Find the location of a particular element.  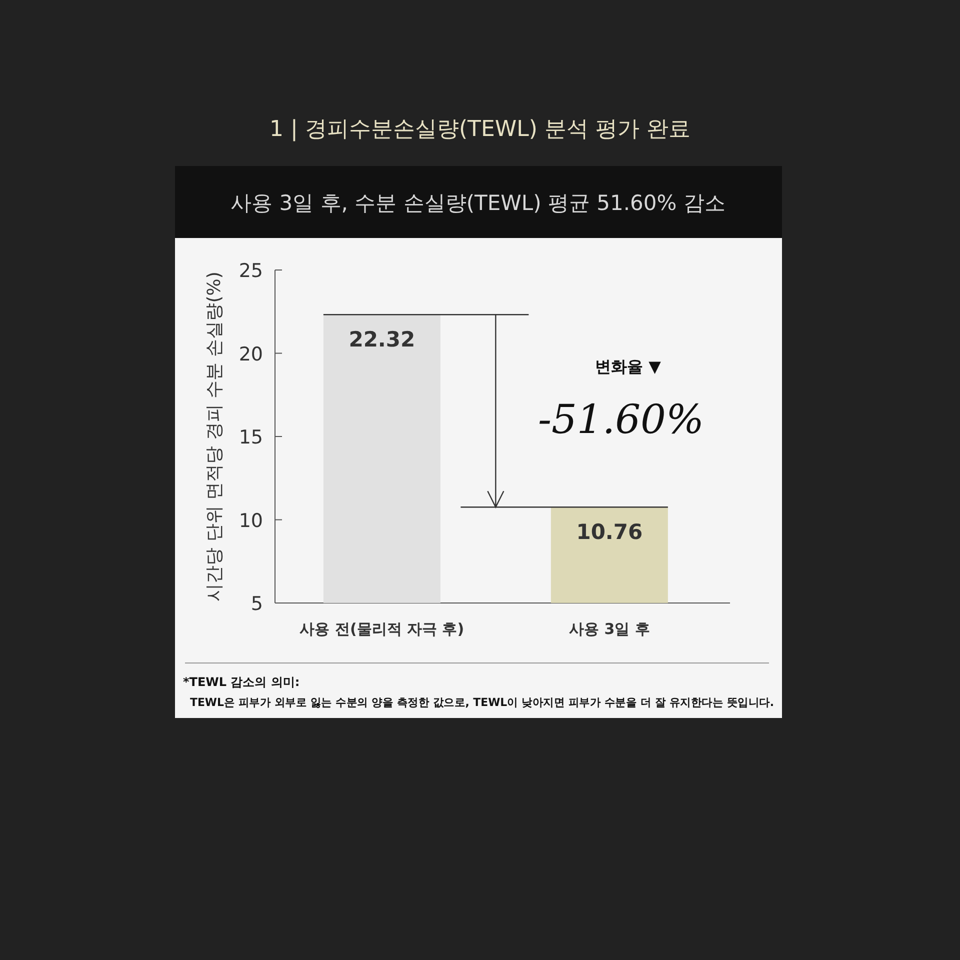

x-tick-label: 사용 전(물리적 자극 후) is located at coordinates (382, 629).